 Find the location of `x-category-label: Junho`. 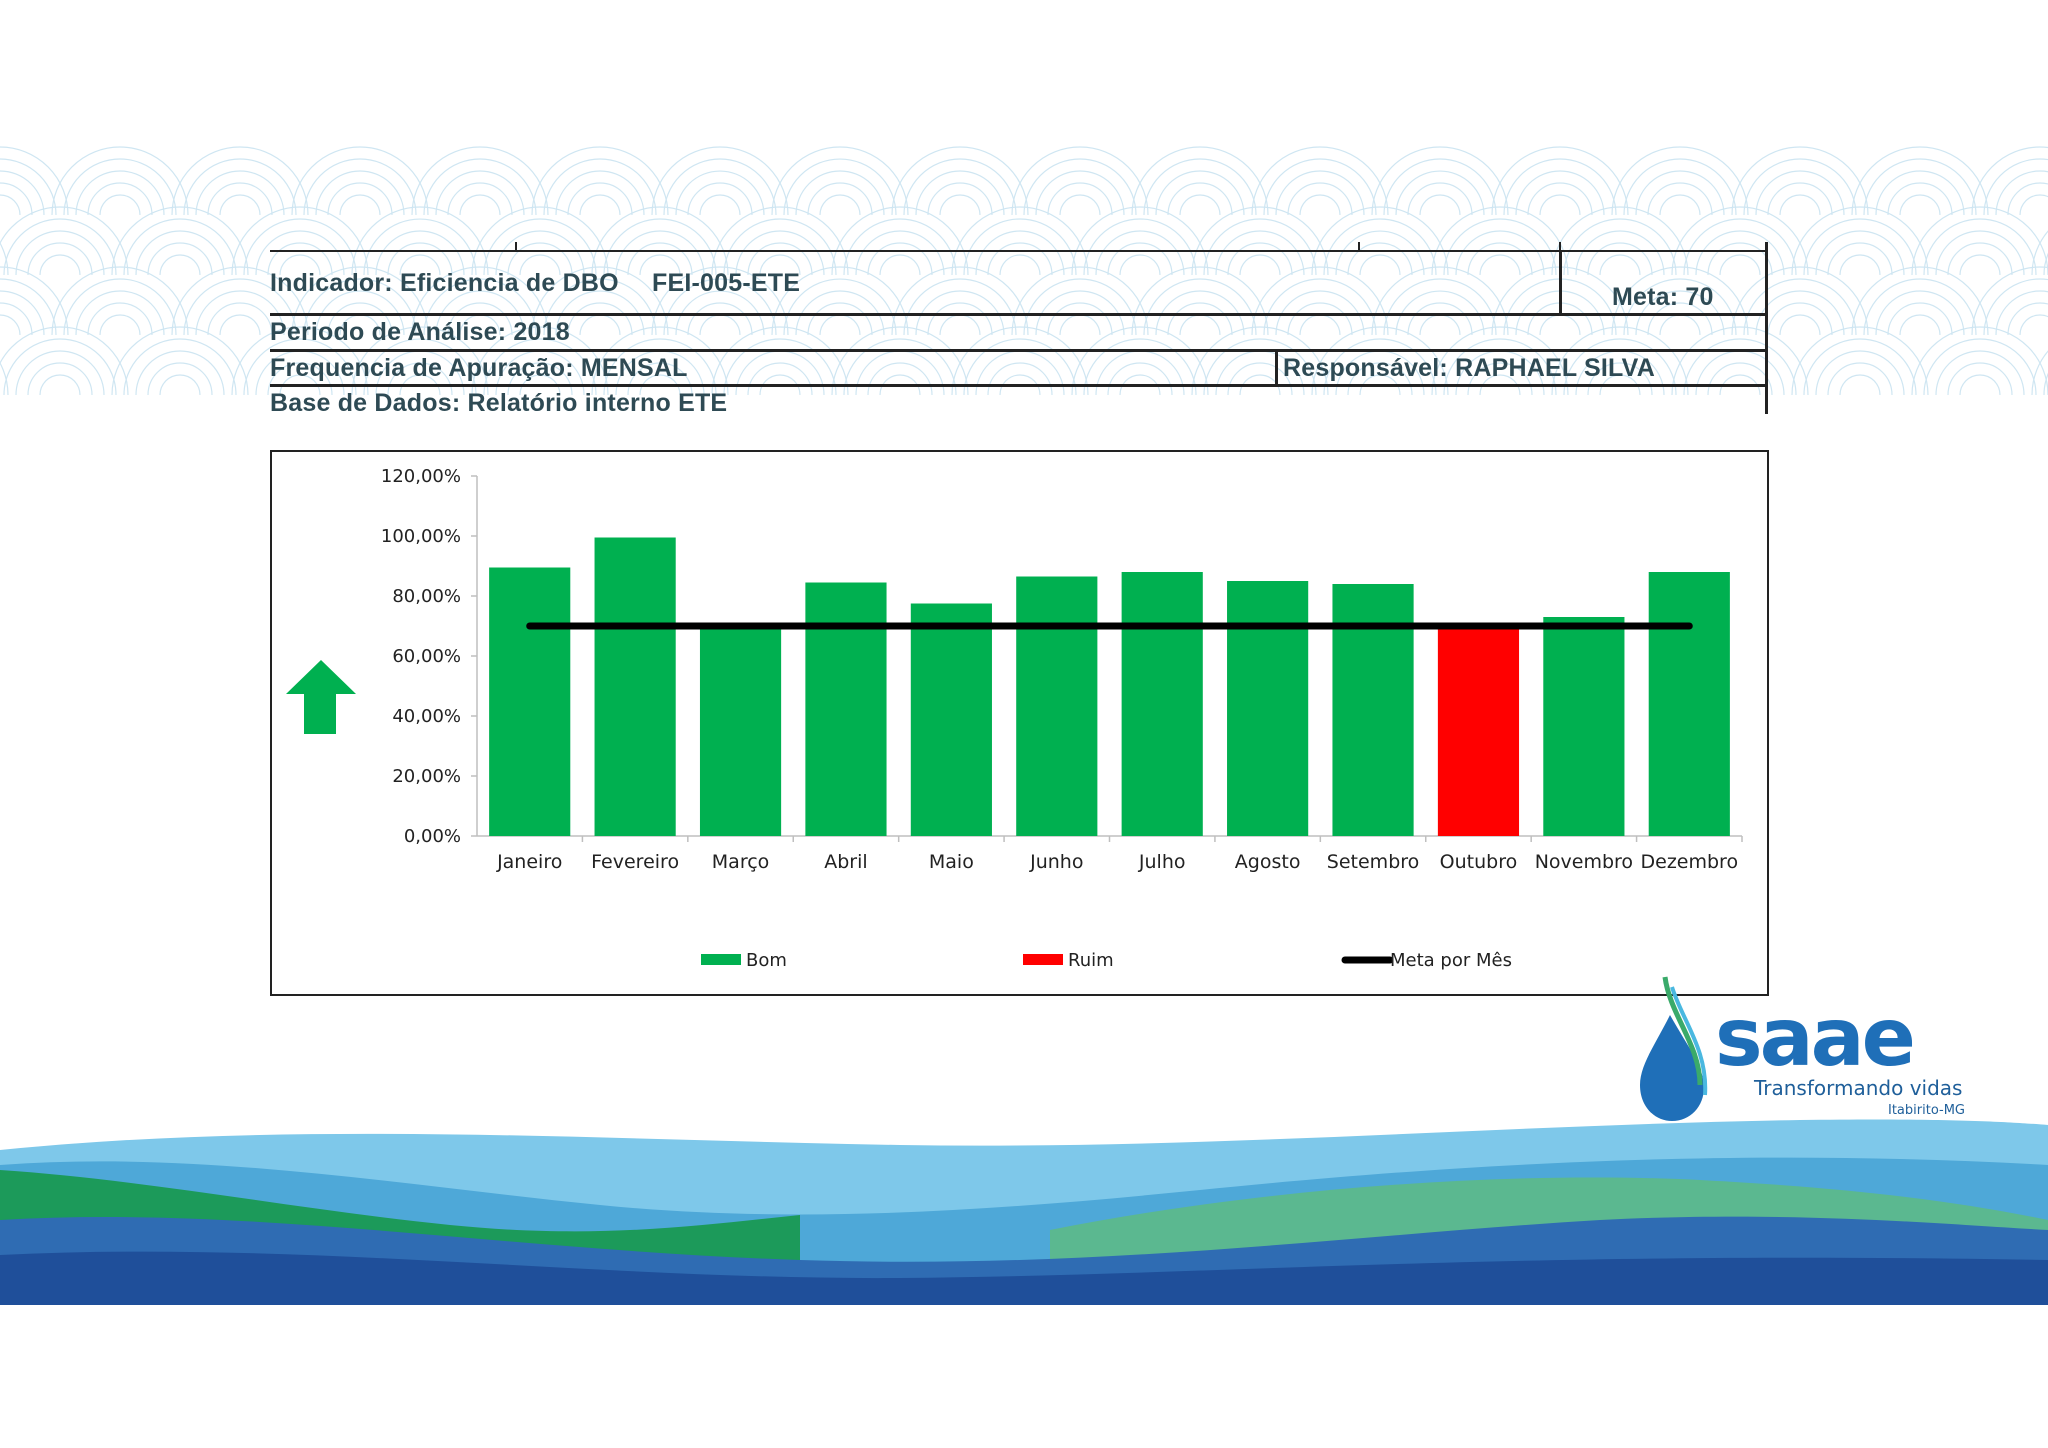

x-category-label: Junho is located at coordinates (1056, 862).